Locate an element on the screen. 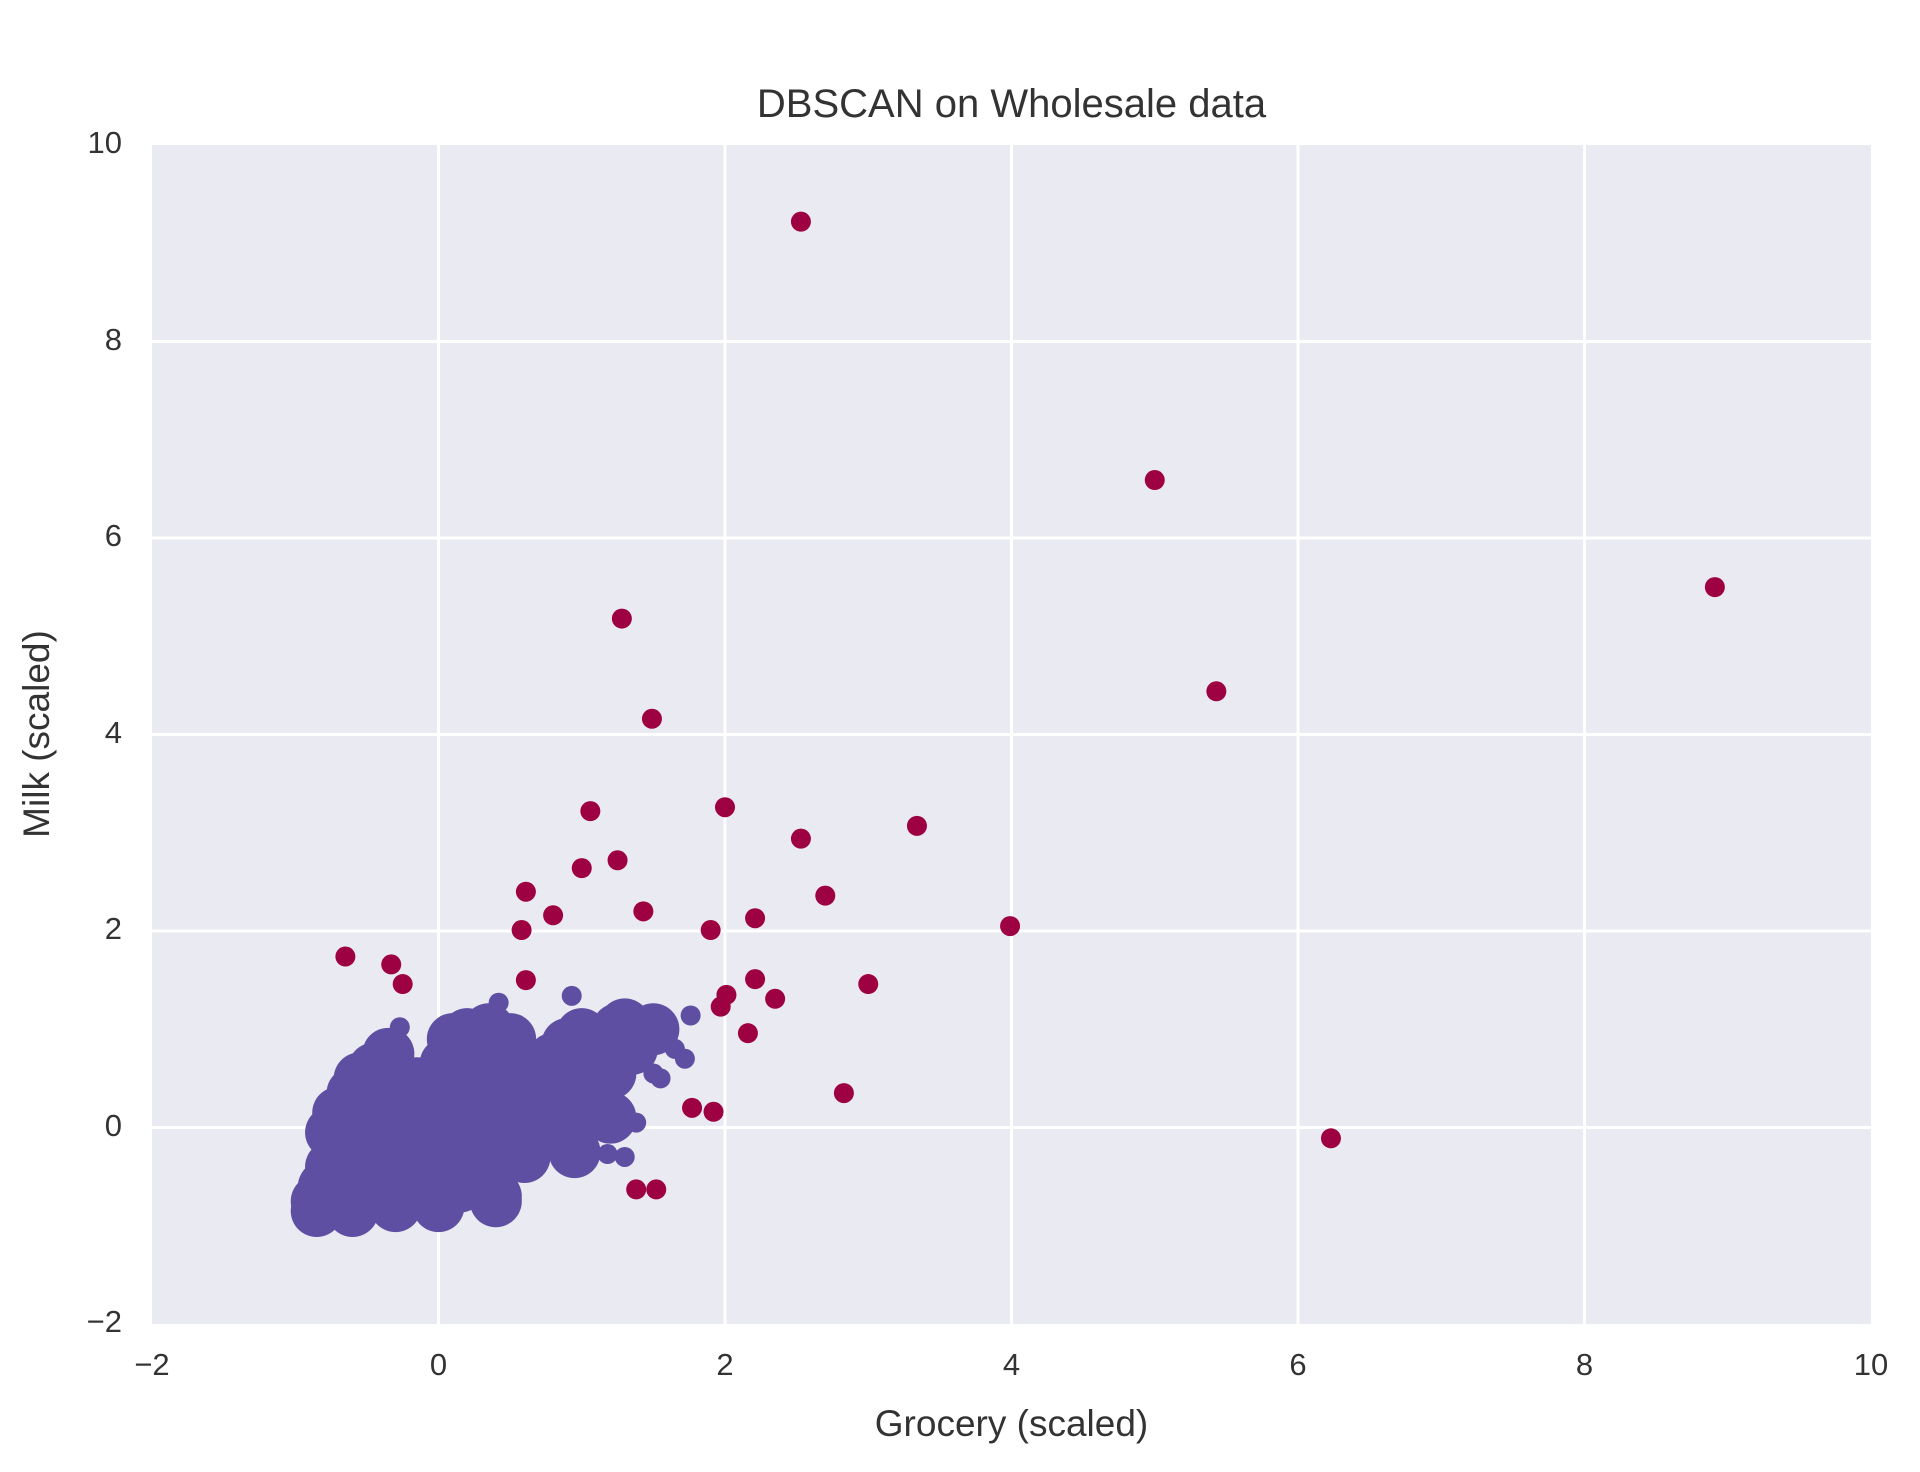 The width and height of the screenshot is (1920, 1472). x-tick-label: 2 is located at coordinates (725, 1364).